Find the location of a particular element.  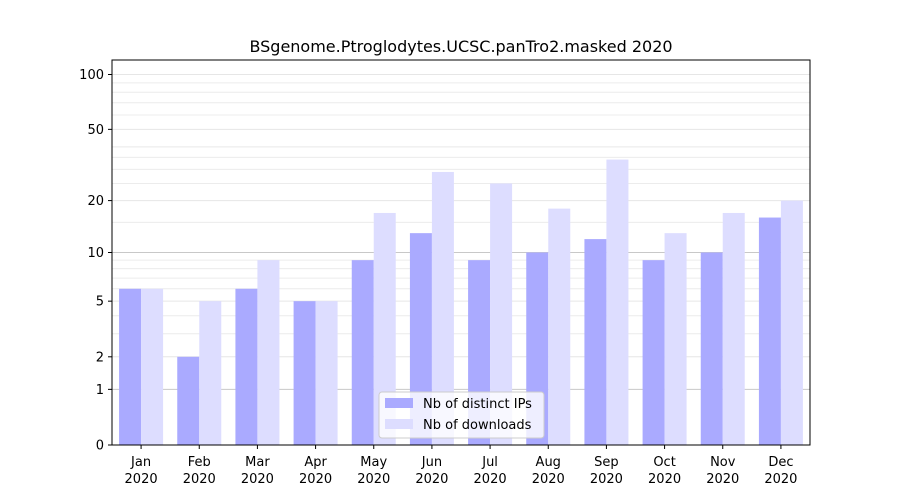

y-tick-label: 5 is located at coordinates (100, 302).